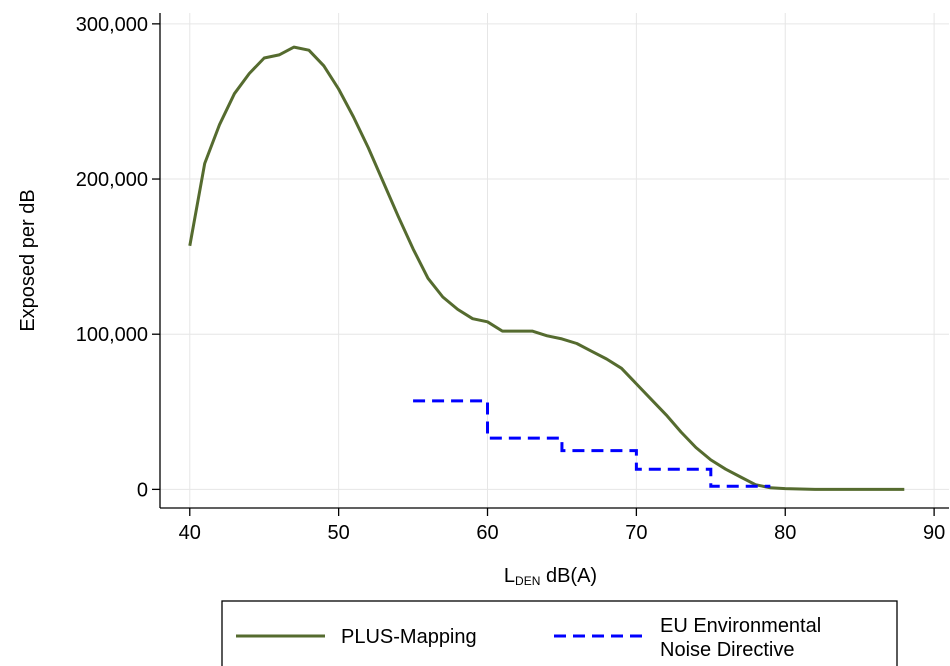 Image resolution: width=950 pixels, height=666 pixels. I want to click on x-axis-title-unit: dB(A), so click(568, 576).